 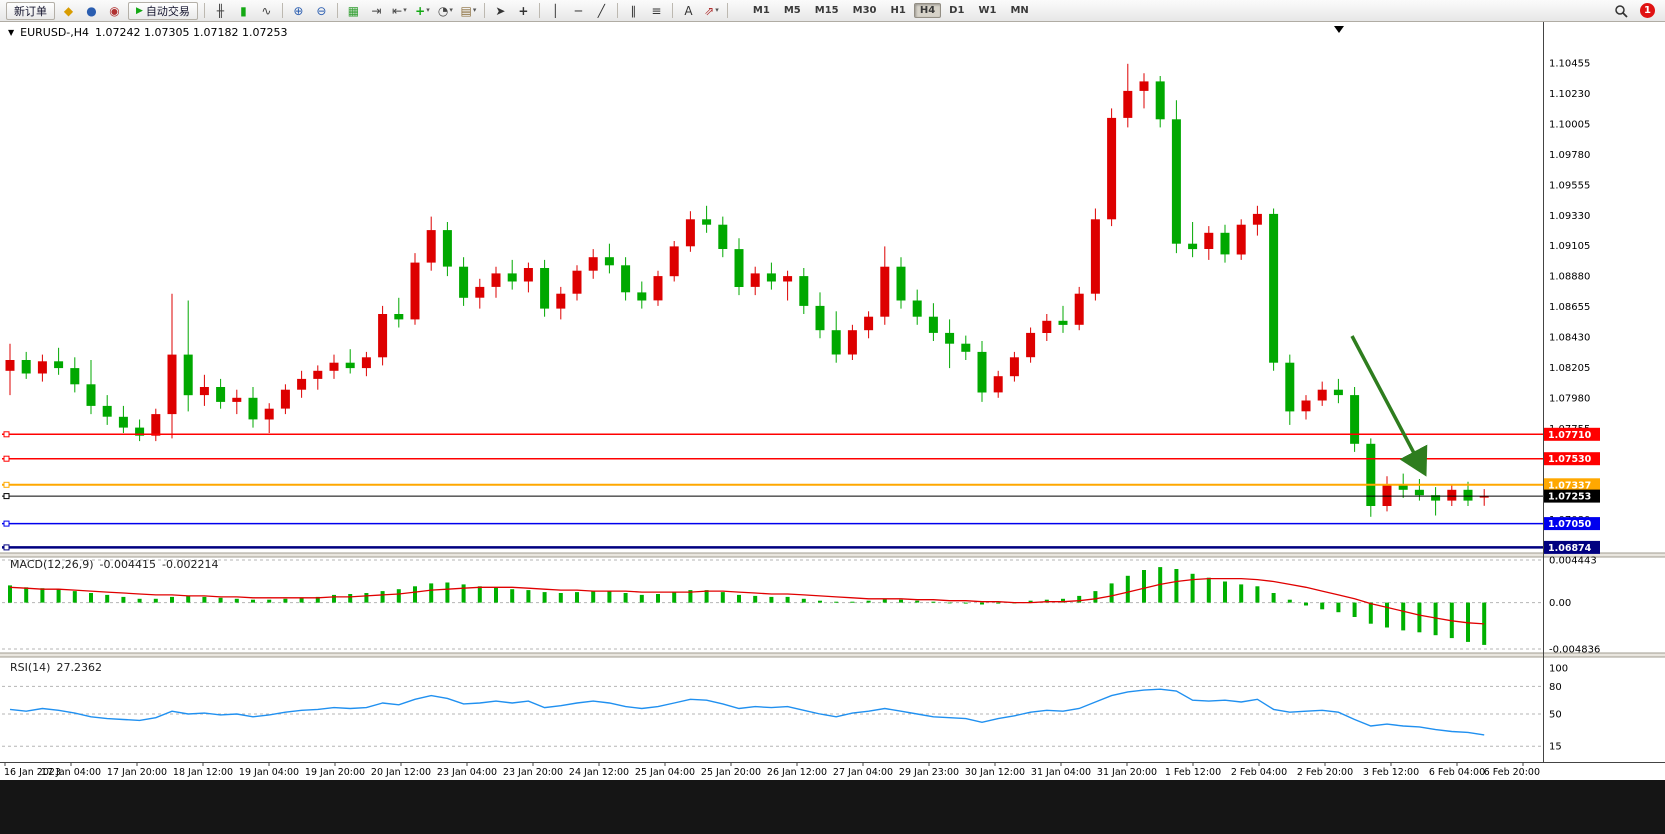 What do you see at coordinates (1570, 435) in the screenshot?
I see `svg-text: 1.07710` at bounding box center [1570, 435].